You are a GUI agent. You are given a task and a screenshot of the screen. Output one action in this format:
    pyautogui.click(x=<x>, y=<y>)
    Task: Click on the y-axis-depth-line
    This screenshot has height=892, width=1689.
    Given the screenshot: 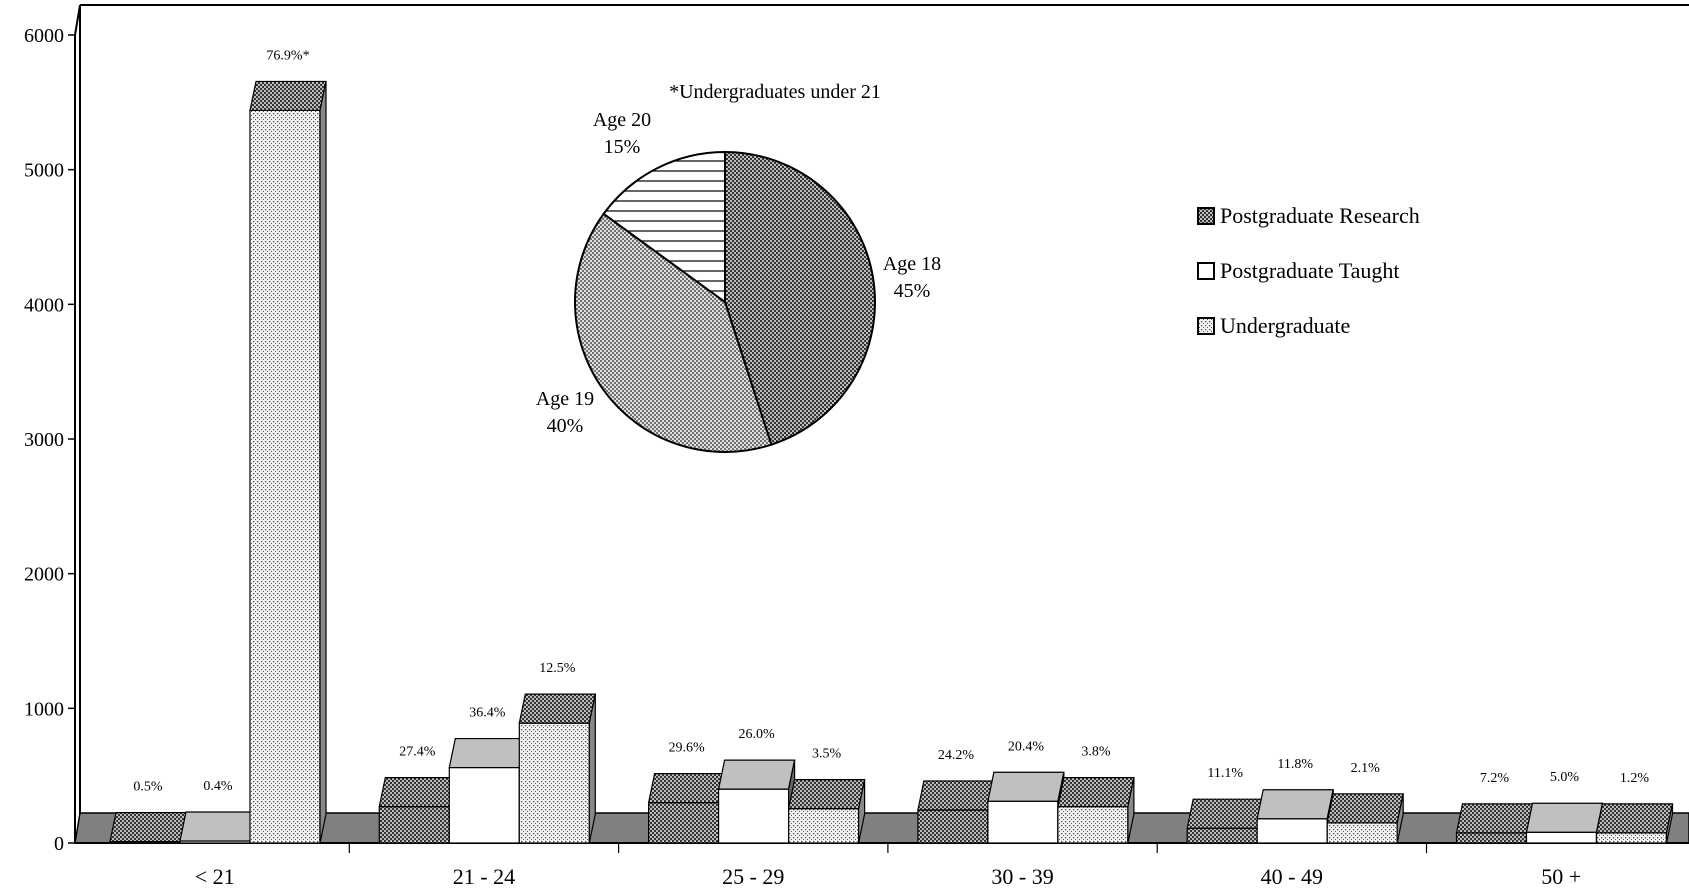 What is the action you would take?
    pyautogui.click(x=77, y=20)
    